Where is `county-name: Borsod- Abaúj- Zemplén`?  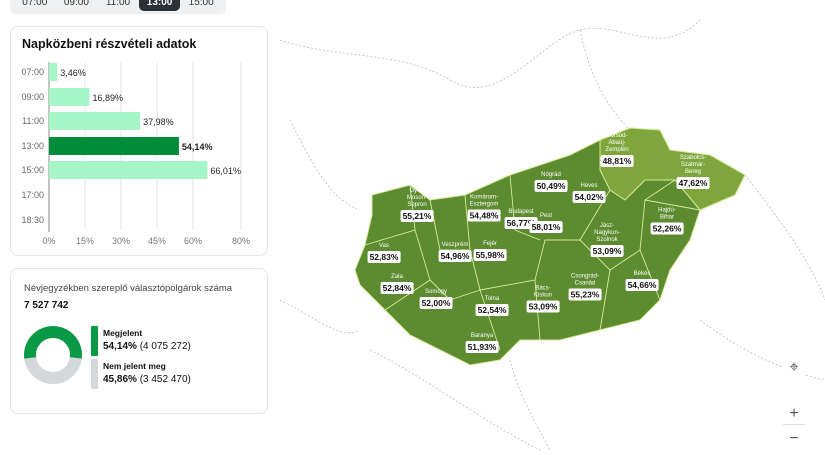 county-name: Borsod- Abaúj- Zemplén is located at coordinates (617, 143).